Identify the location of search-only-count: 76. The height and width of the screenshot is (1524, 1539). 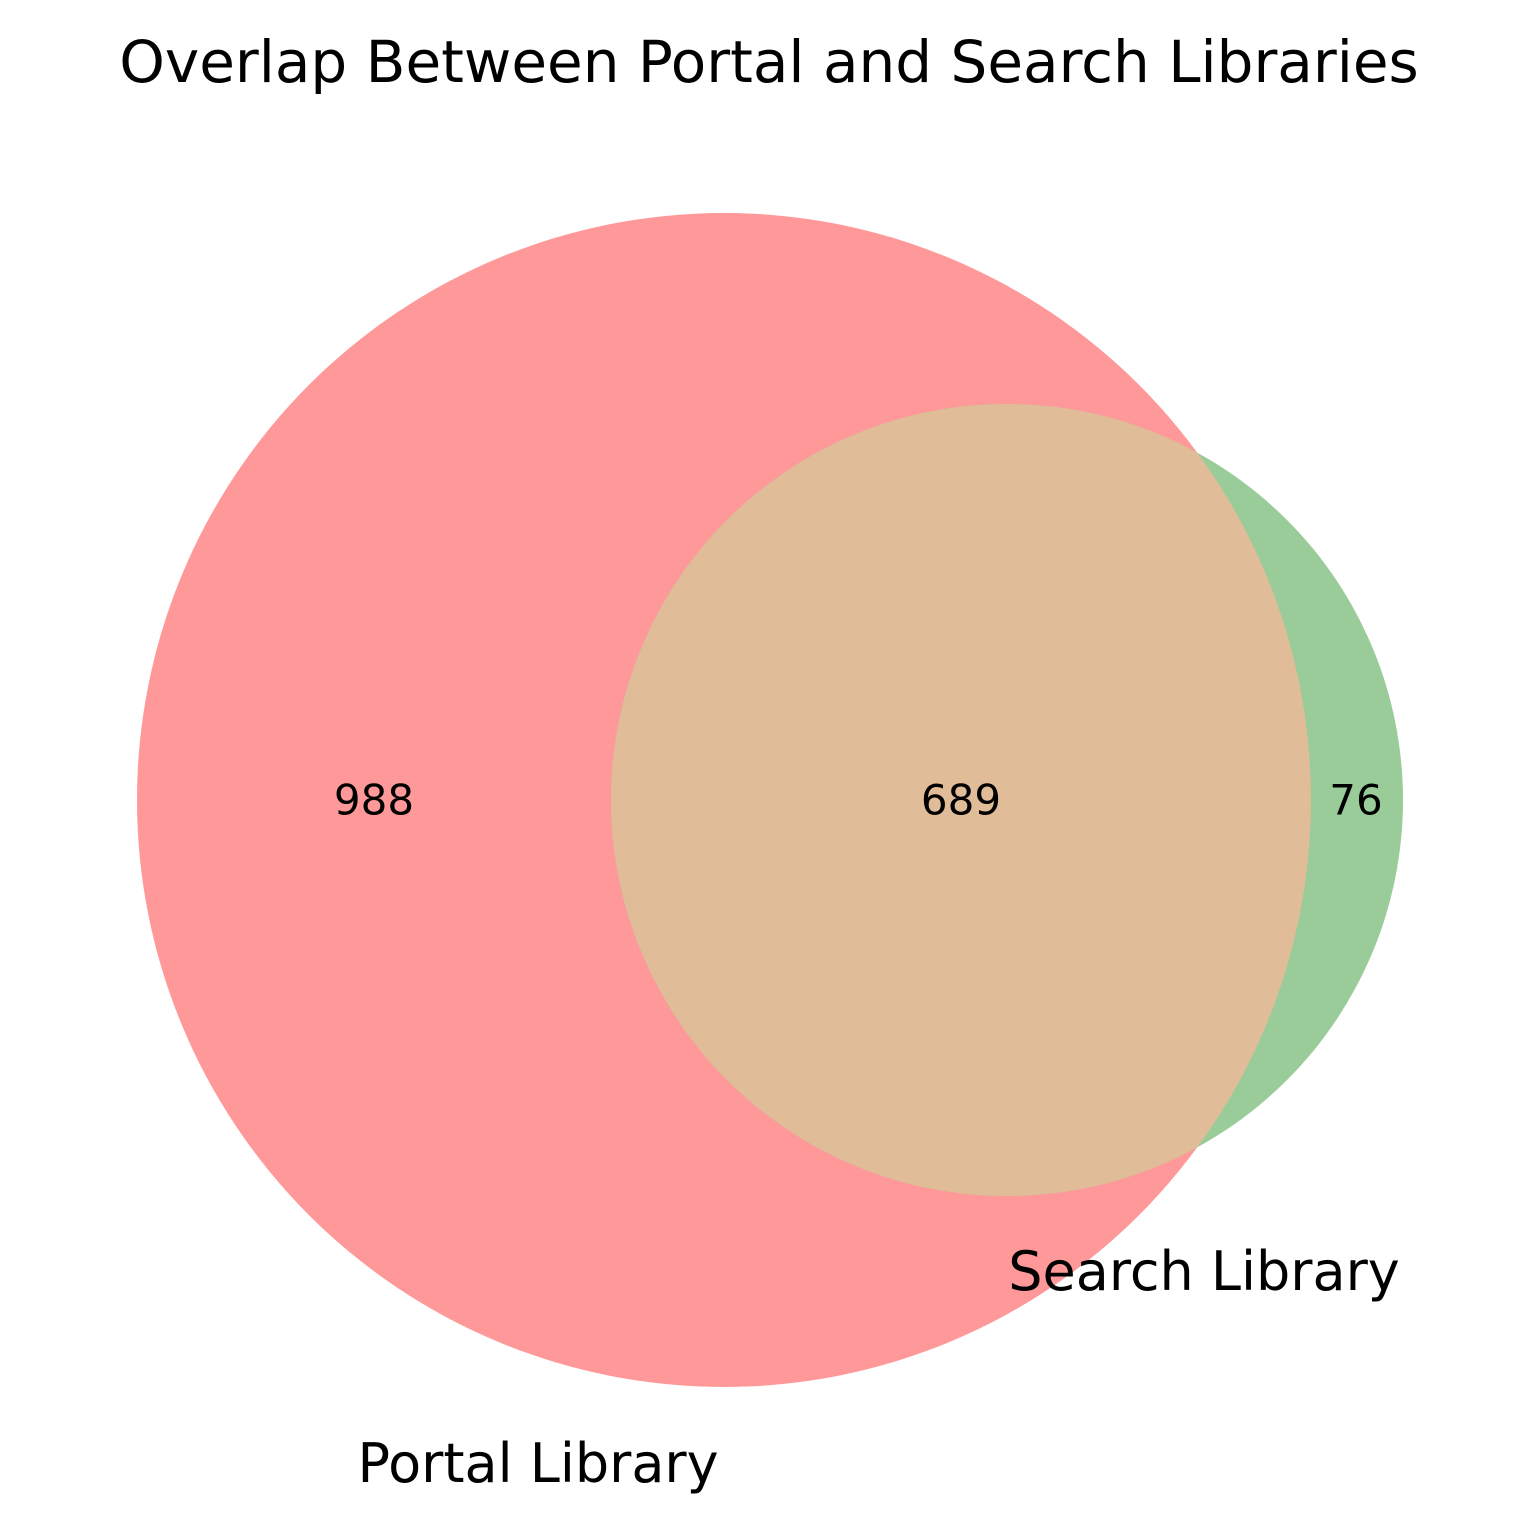
(1355, 800).